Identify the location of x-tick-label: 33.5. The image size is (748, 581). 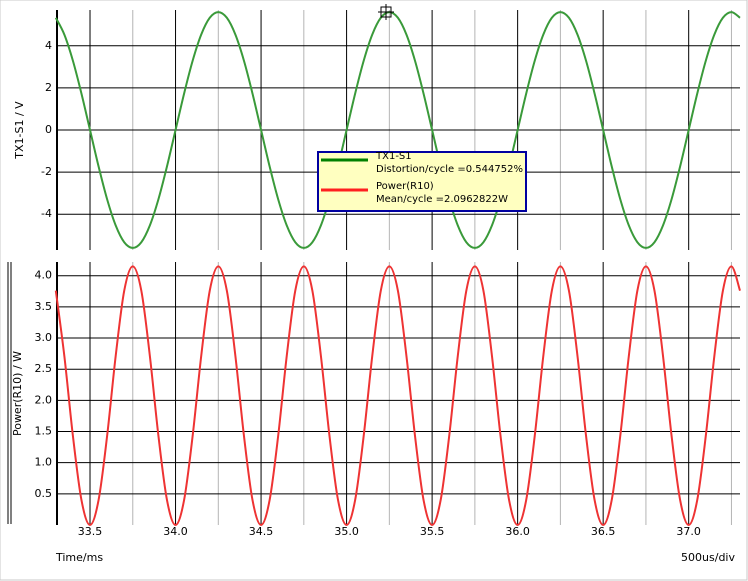
(90, 531).